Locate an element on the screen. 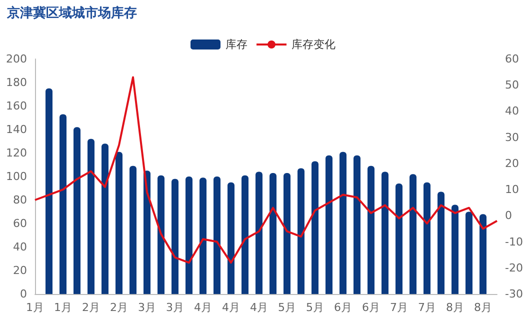 This screenshot has height=335, width=526. y-tick-label: 160 is located at coordinates (16, 106).